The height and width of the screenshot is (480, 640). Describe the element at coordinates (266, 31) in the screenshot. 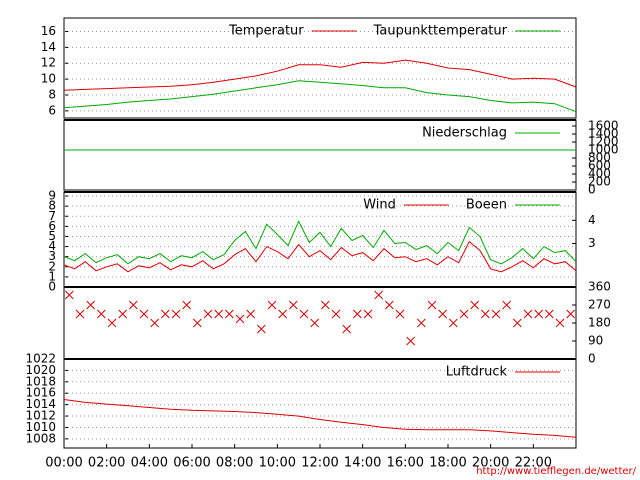

I see `legend-label: Temperatur` at that location.